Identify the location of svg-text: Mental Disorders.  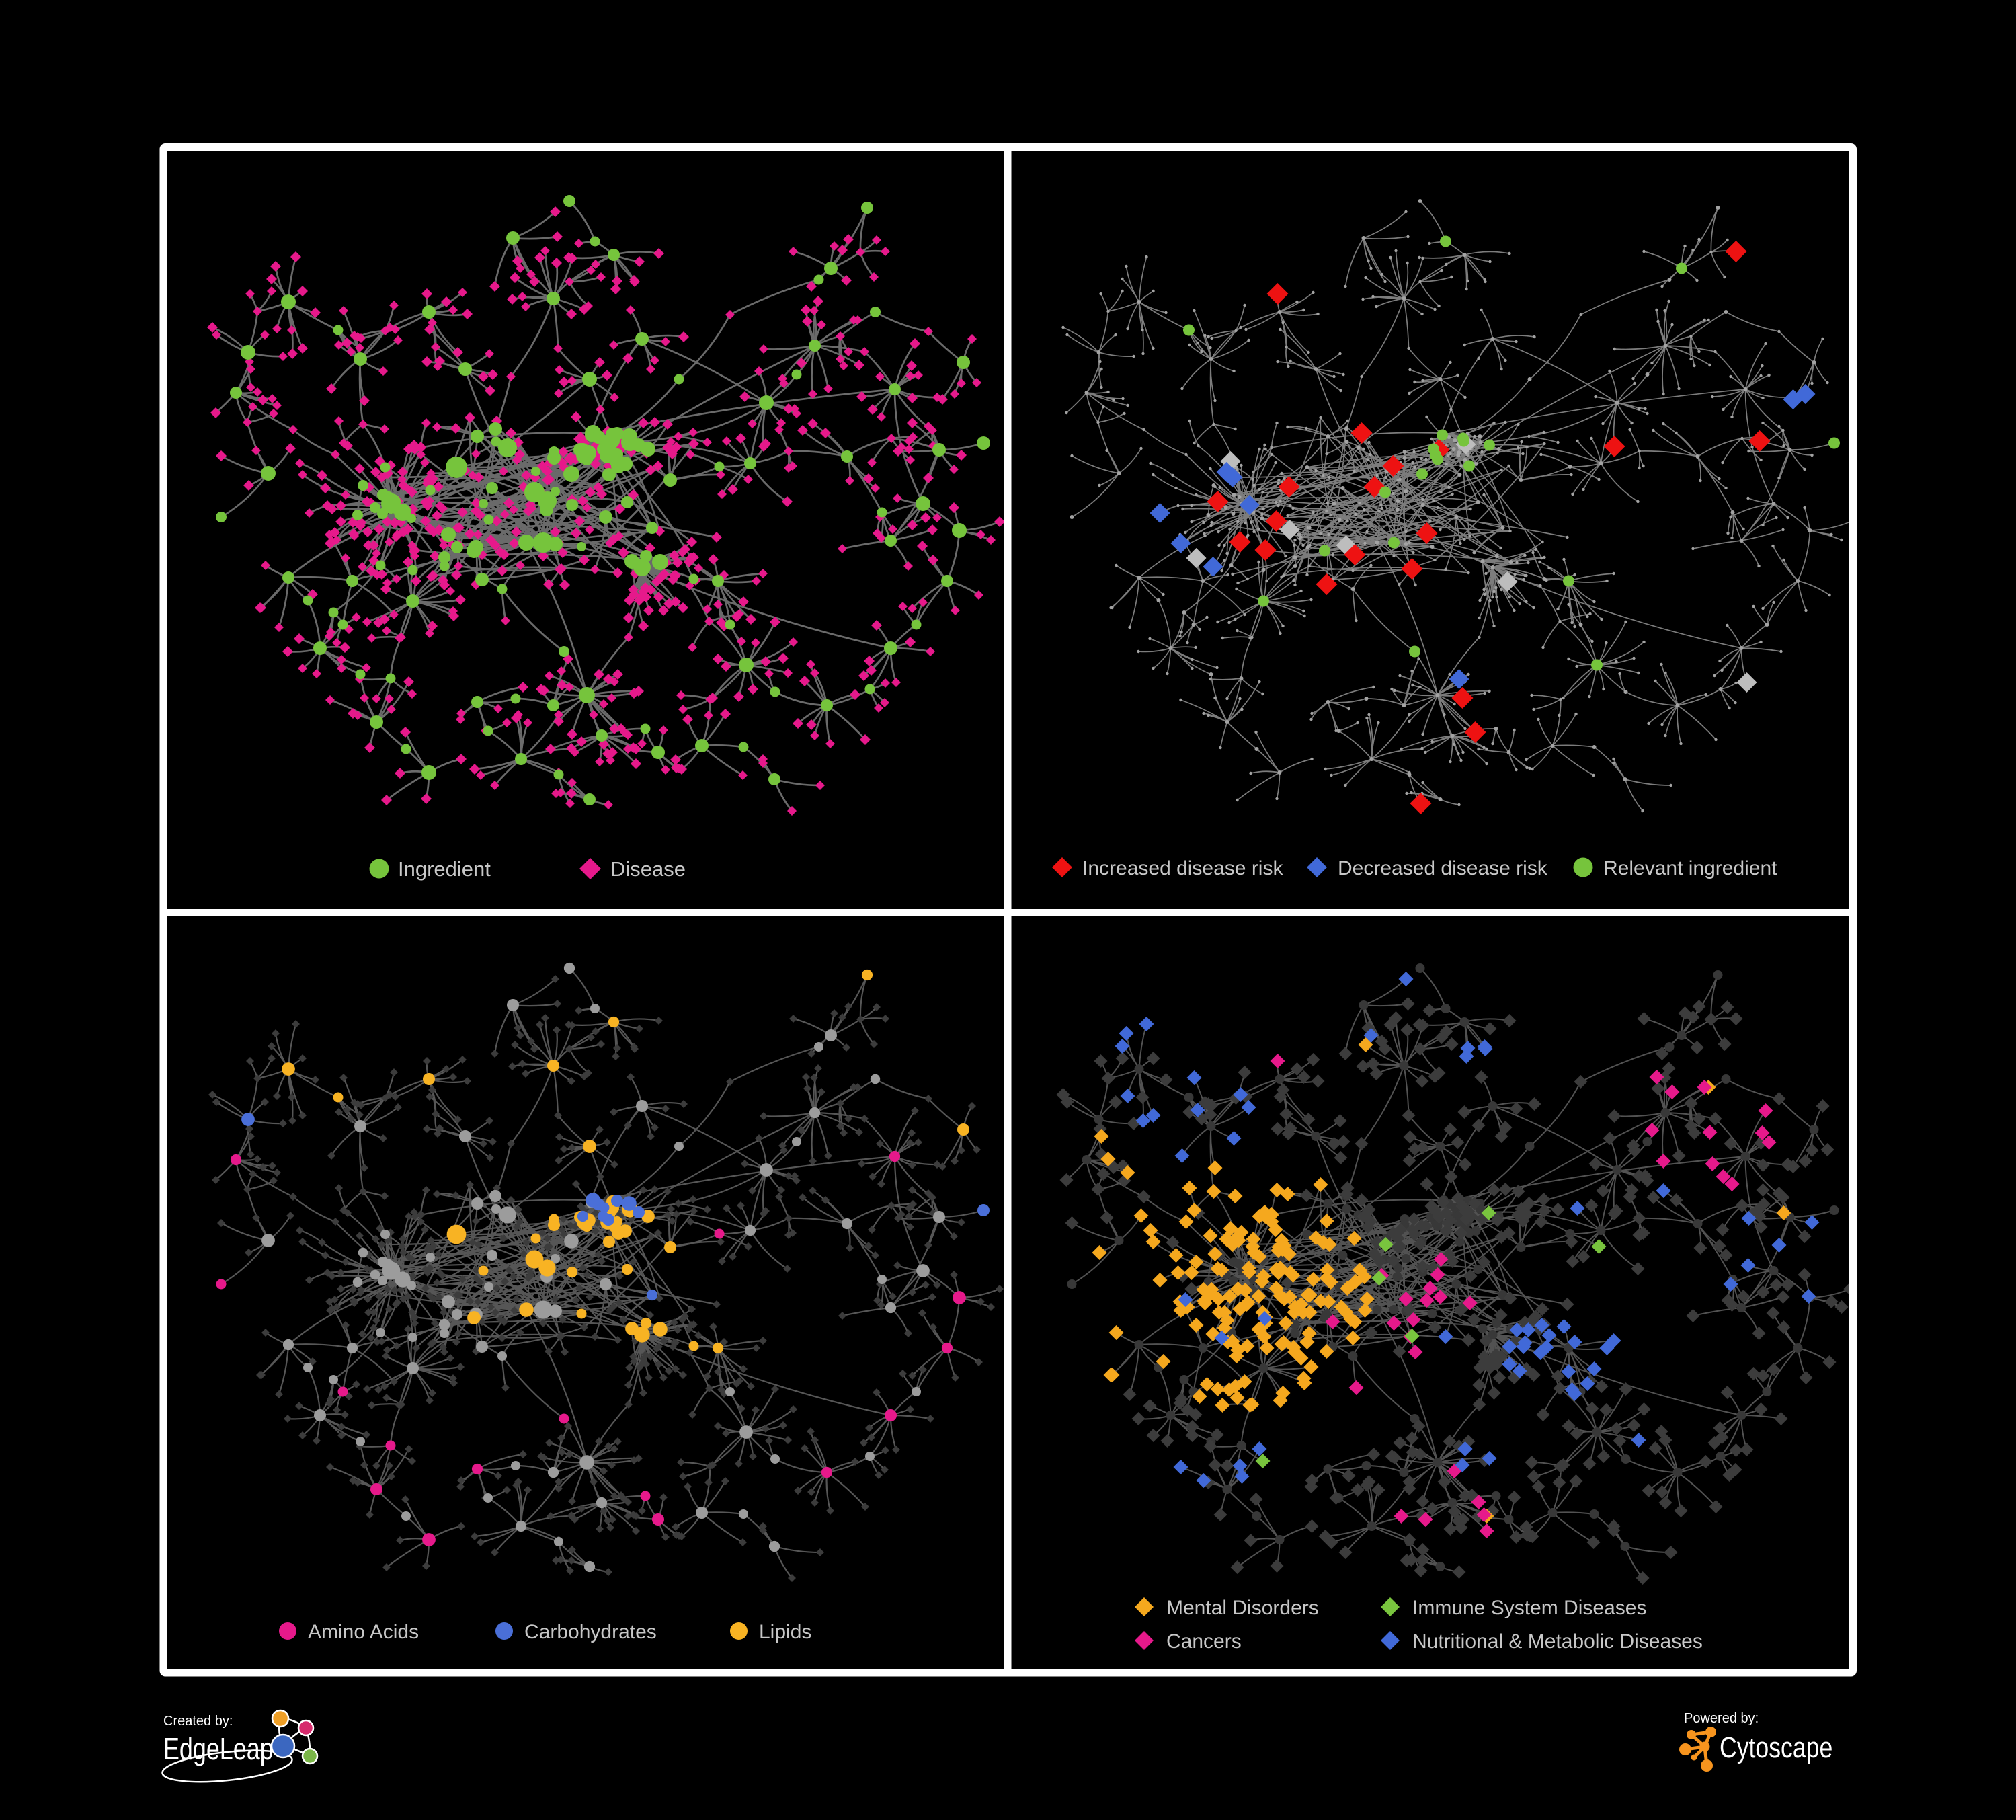
(1242, 1608).